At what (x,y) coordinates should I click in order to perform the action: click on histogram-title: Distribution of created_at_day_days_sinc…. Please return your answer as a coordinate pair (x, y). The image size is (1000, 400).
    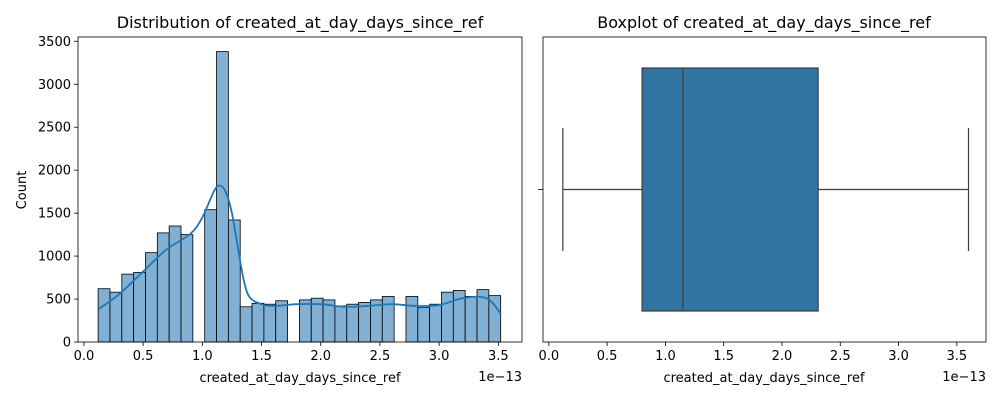
    Looking at the image, I should click on (300, 23).